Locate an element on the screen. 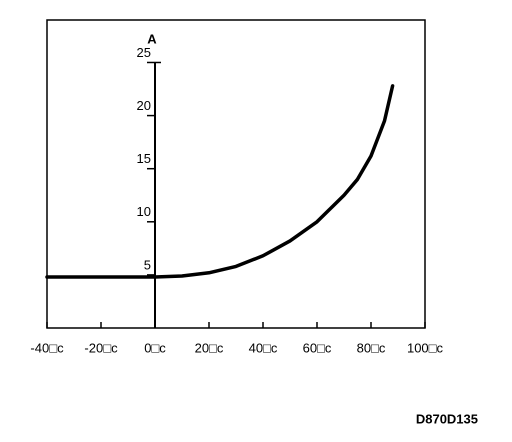 This screenshot has width=512, height=442. x-tick-label: 60□c is located at coordinates (317, 347).